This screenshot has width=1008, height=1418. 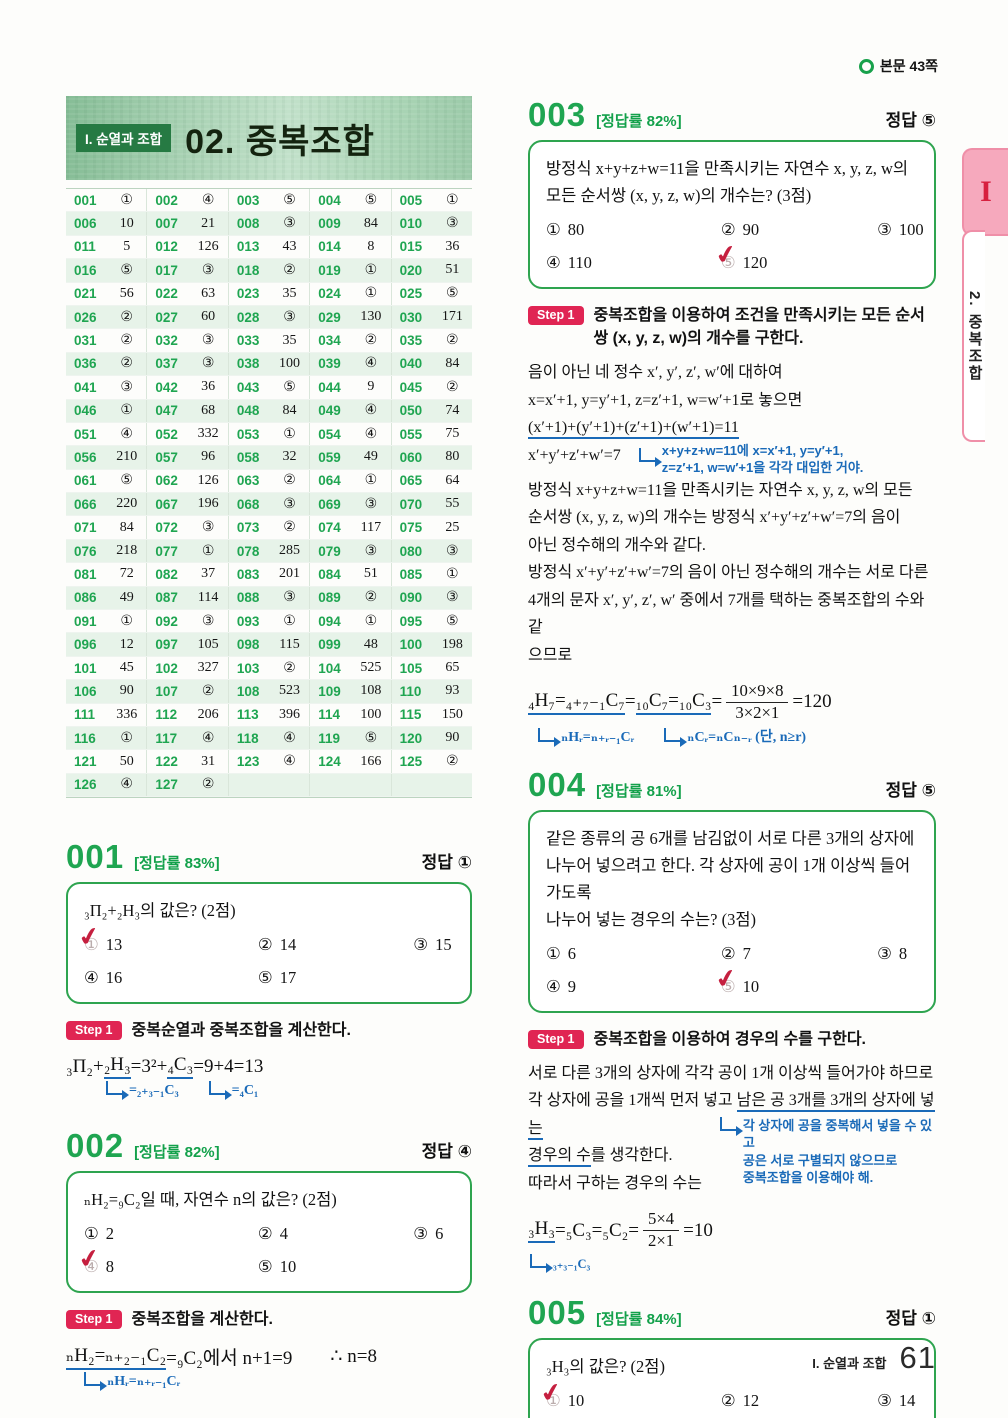 What do you see at coordinates (911, 229) in the screenshot?
I see `option-value: 100` at bounding box center [911, 229].